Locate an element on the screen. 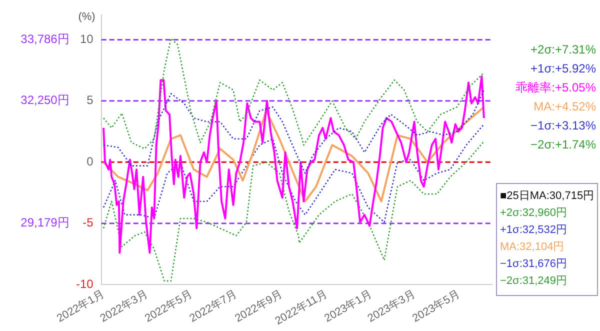  text: +2σ:32,960円 is located at coordinates (534, 213).